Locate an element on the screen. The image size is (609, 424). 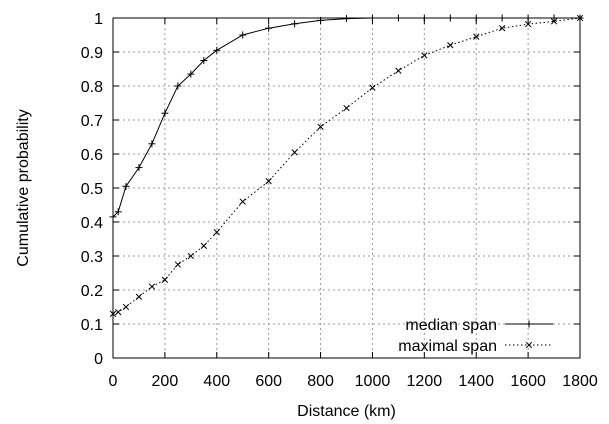
x-tick-label: 1800 is located at coordinates (580, 381).